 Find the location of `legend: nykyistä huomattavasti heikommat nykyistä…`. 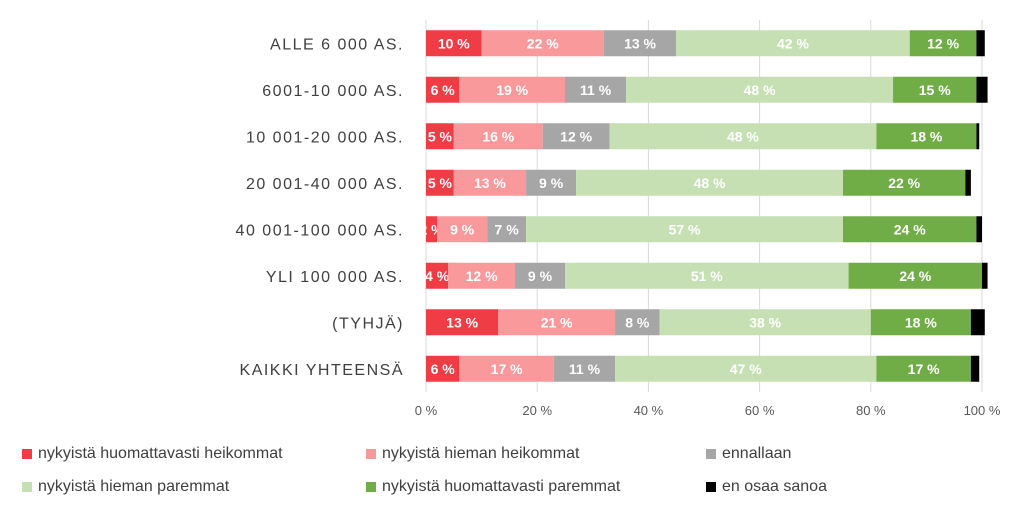

legend: nykyistä huomattavasti heikommat nykyistä… is located at coordinates (511, 475).